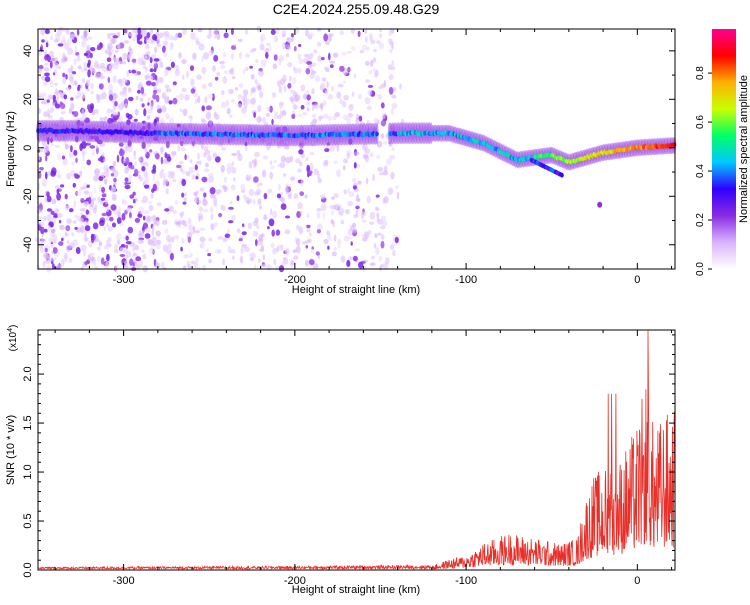 This screenshot has width=750, height=605. I want to click on colorbar-gradient, so click(724, 149).